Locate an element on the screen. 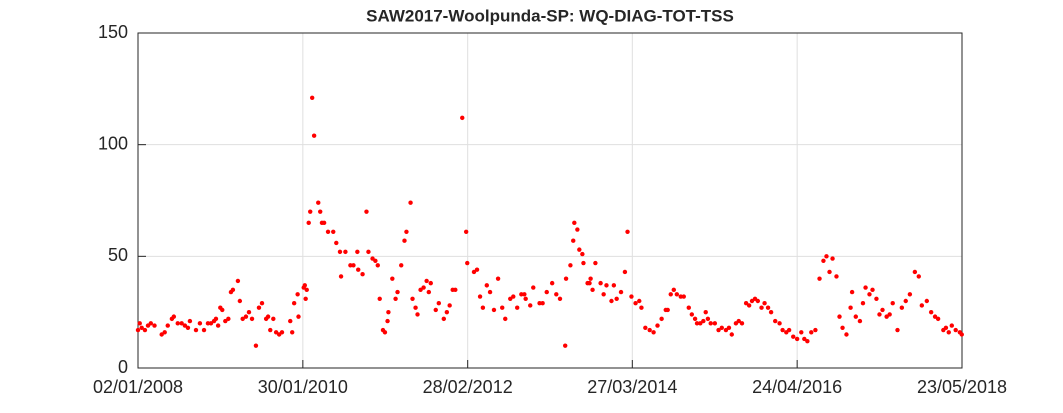 This screenshot has width=1063, height=413. x-tick-label: 28/02/2012 is located at coordinates (468, 387).